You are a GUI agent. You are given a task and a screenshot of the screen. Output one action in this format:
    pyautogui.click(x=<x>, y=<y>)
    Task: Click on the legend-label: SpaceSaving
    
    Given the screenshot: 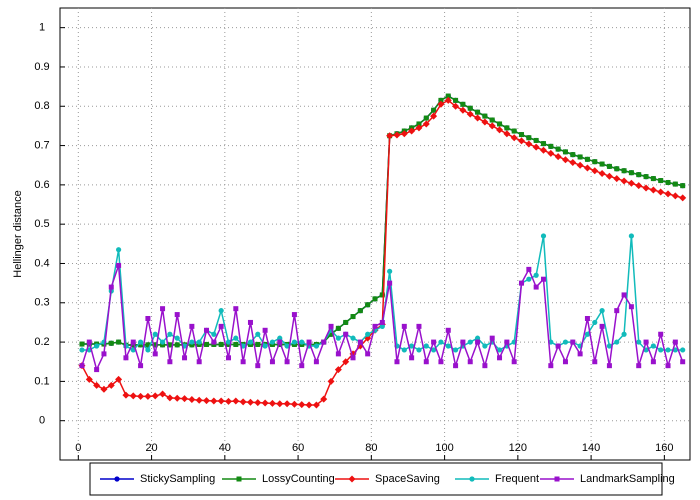 What is the action you would take?
    pyautogui.click(x=407, y=479)
    